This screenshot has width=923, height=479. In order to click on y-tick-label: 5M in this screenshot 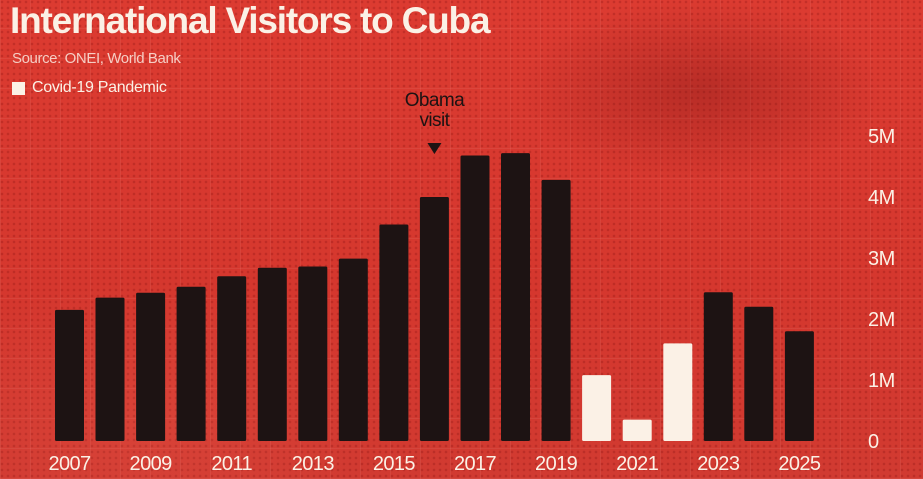, I will do `click(881, 137)`.